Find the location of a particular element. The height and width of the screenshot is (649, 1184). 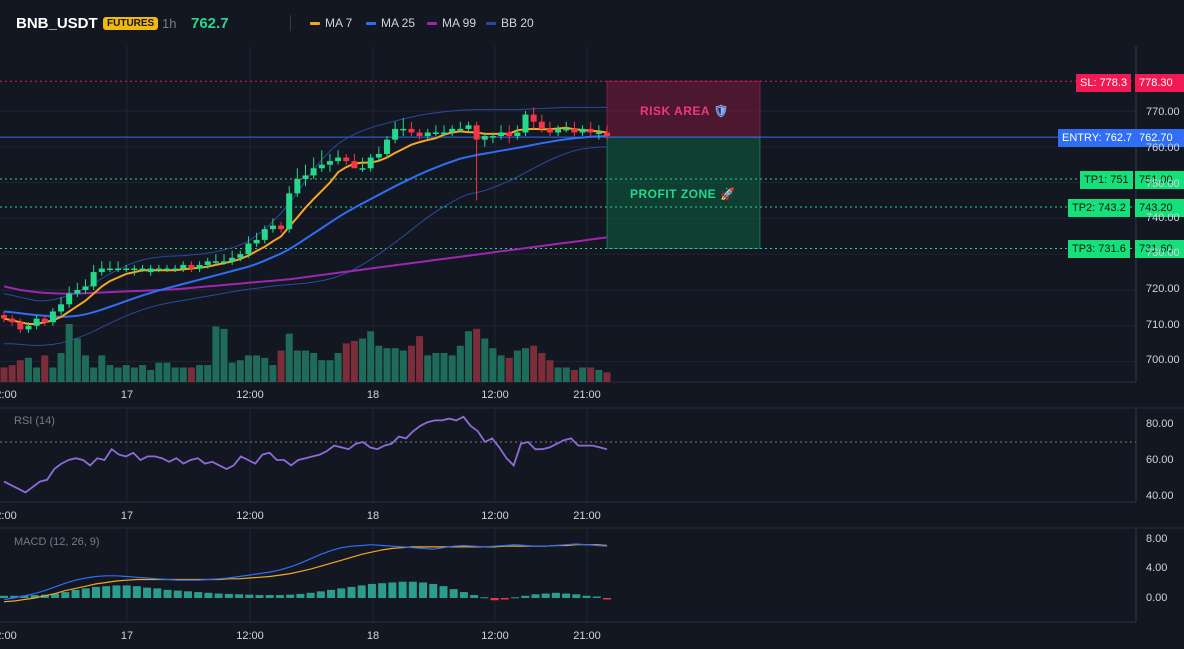

tp2-value: 743.20 is located at coordinates (1159, 208).